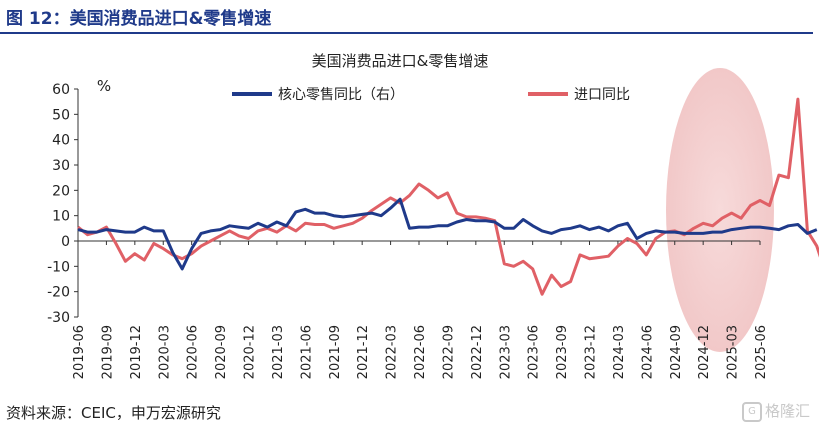 The image size is (819, 430). Describe the element at coordinates (788, 411) in the screenshot. I see `watermark-text: 格隆汇` at that location.